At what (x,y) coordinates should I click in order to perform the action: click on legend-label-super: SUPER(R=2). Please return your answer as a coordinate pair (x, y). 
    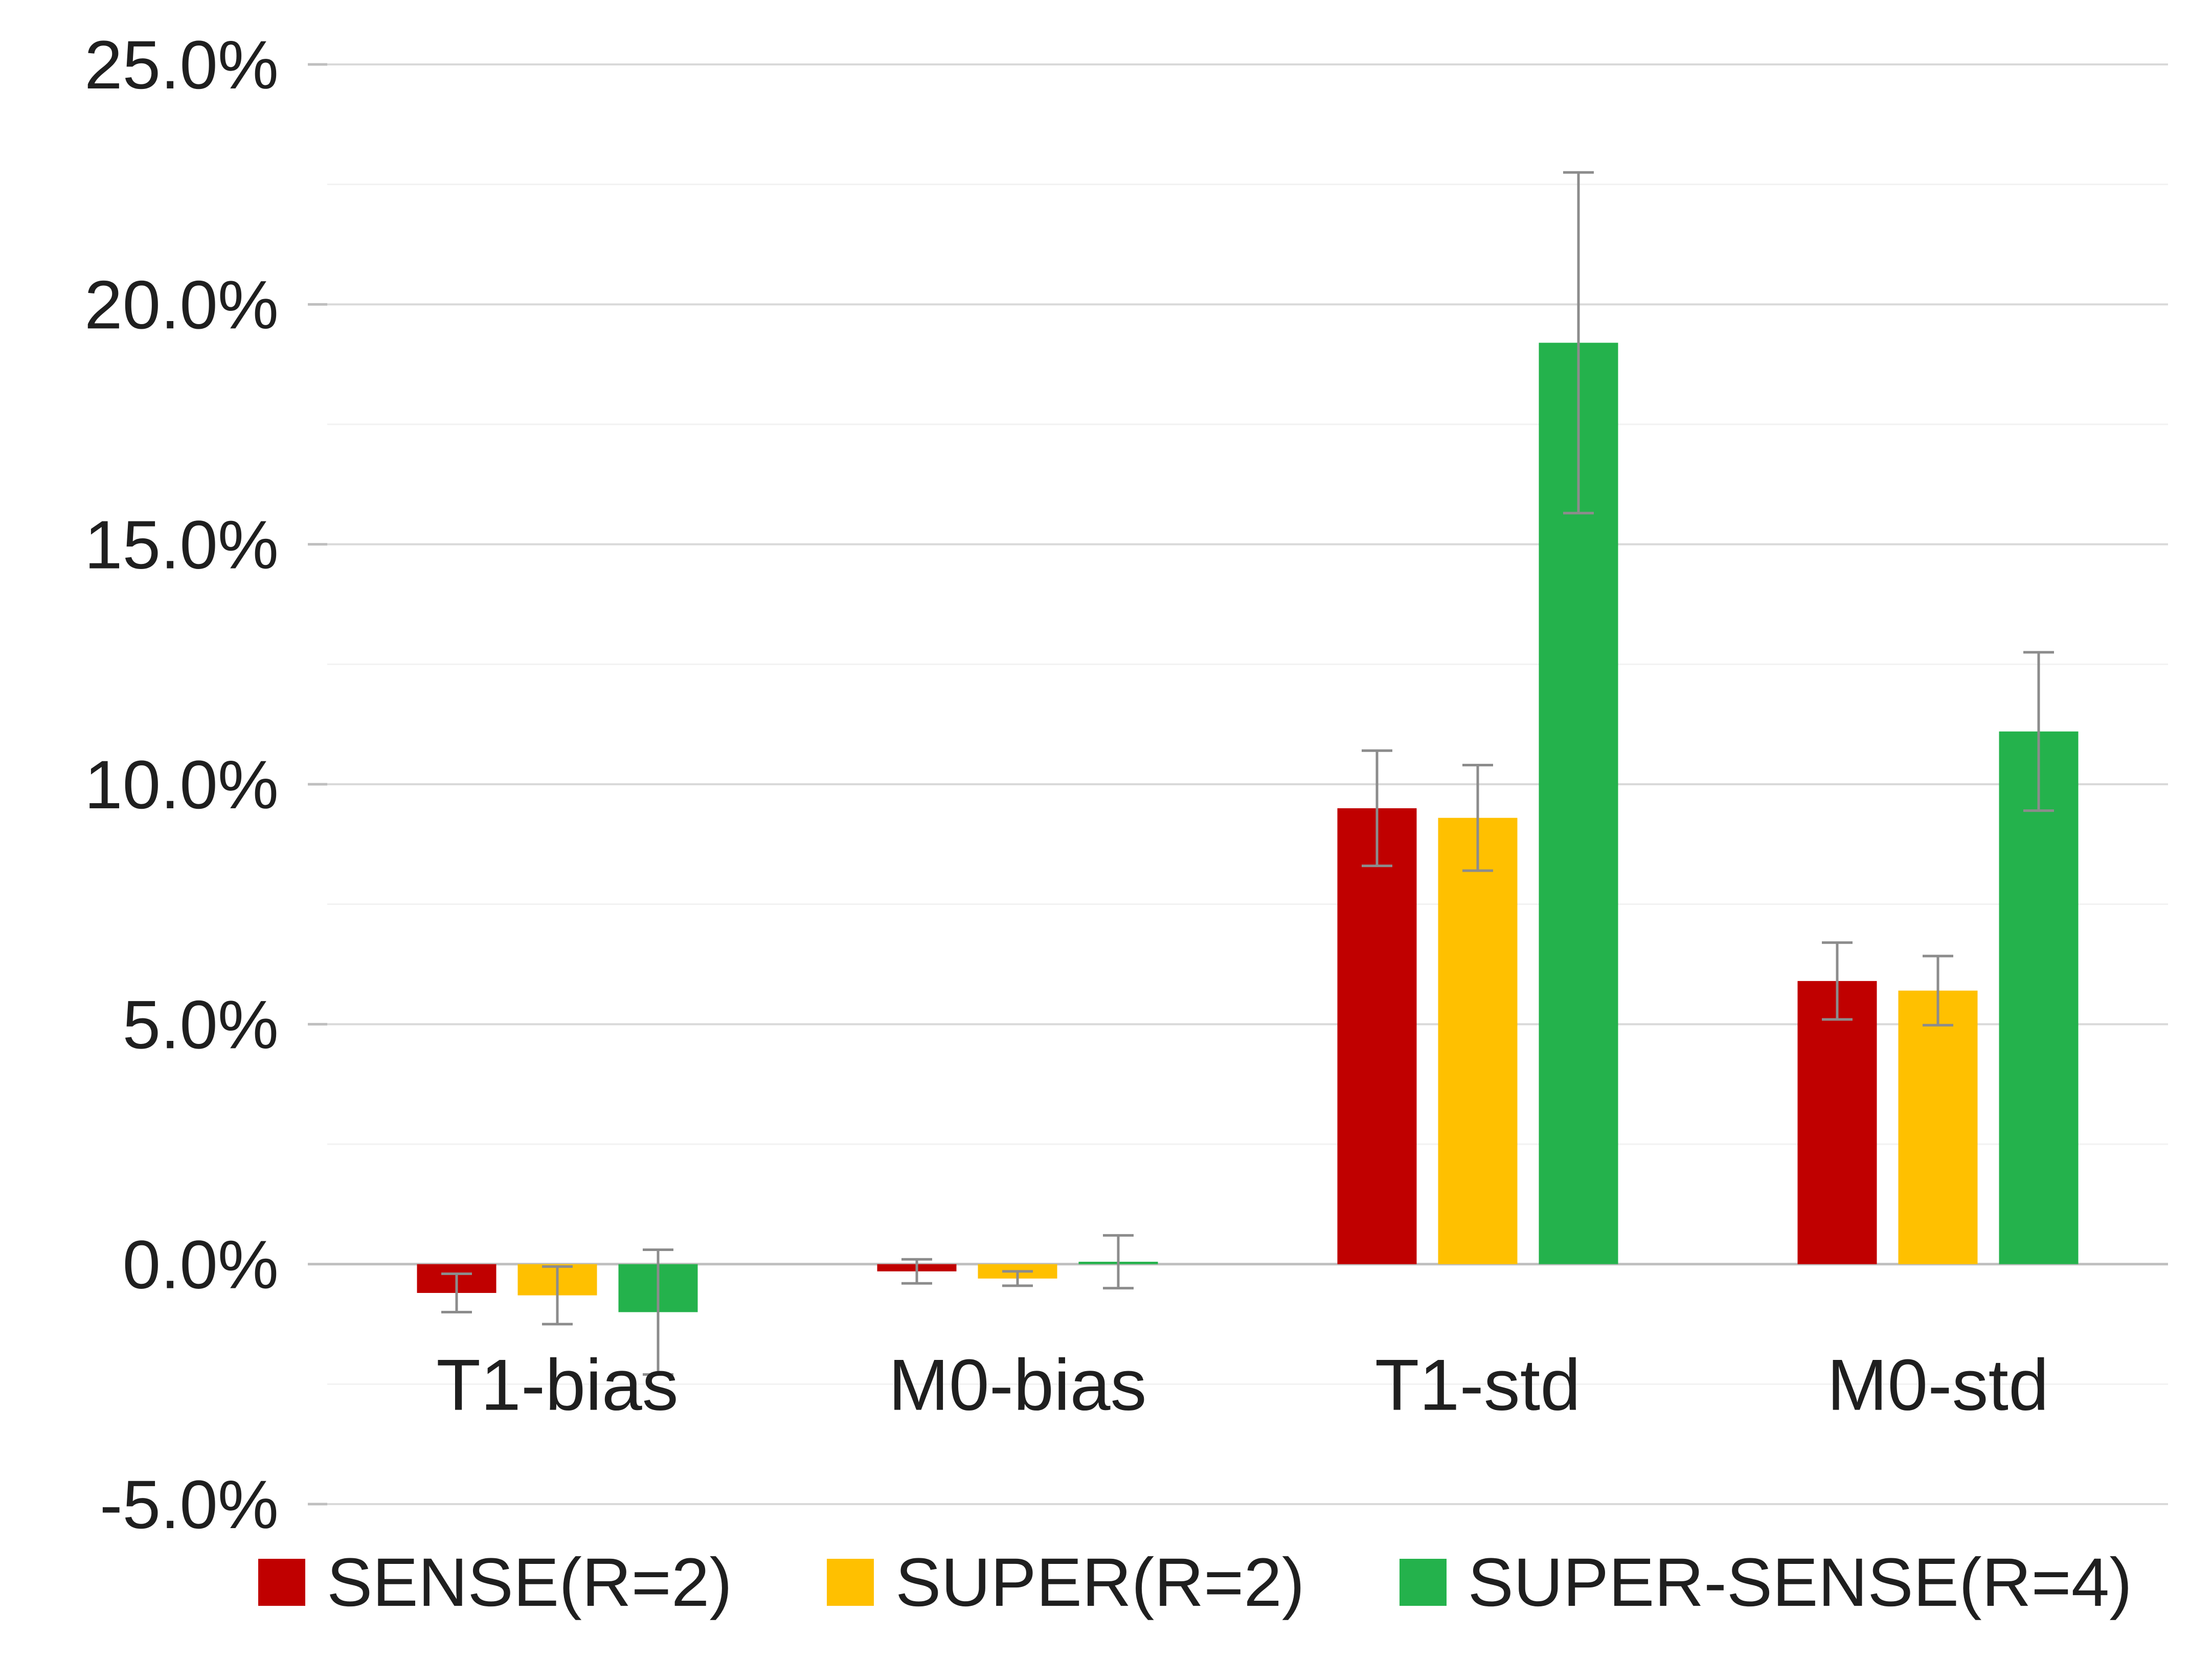
    Looking at the image, I should click on (1100, 1582).